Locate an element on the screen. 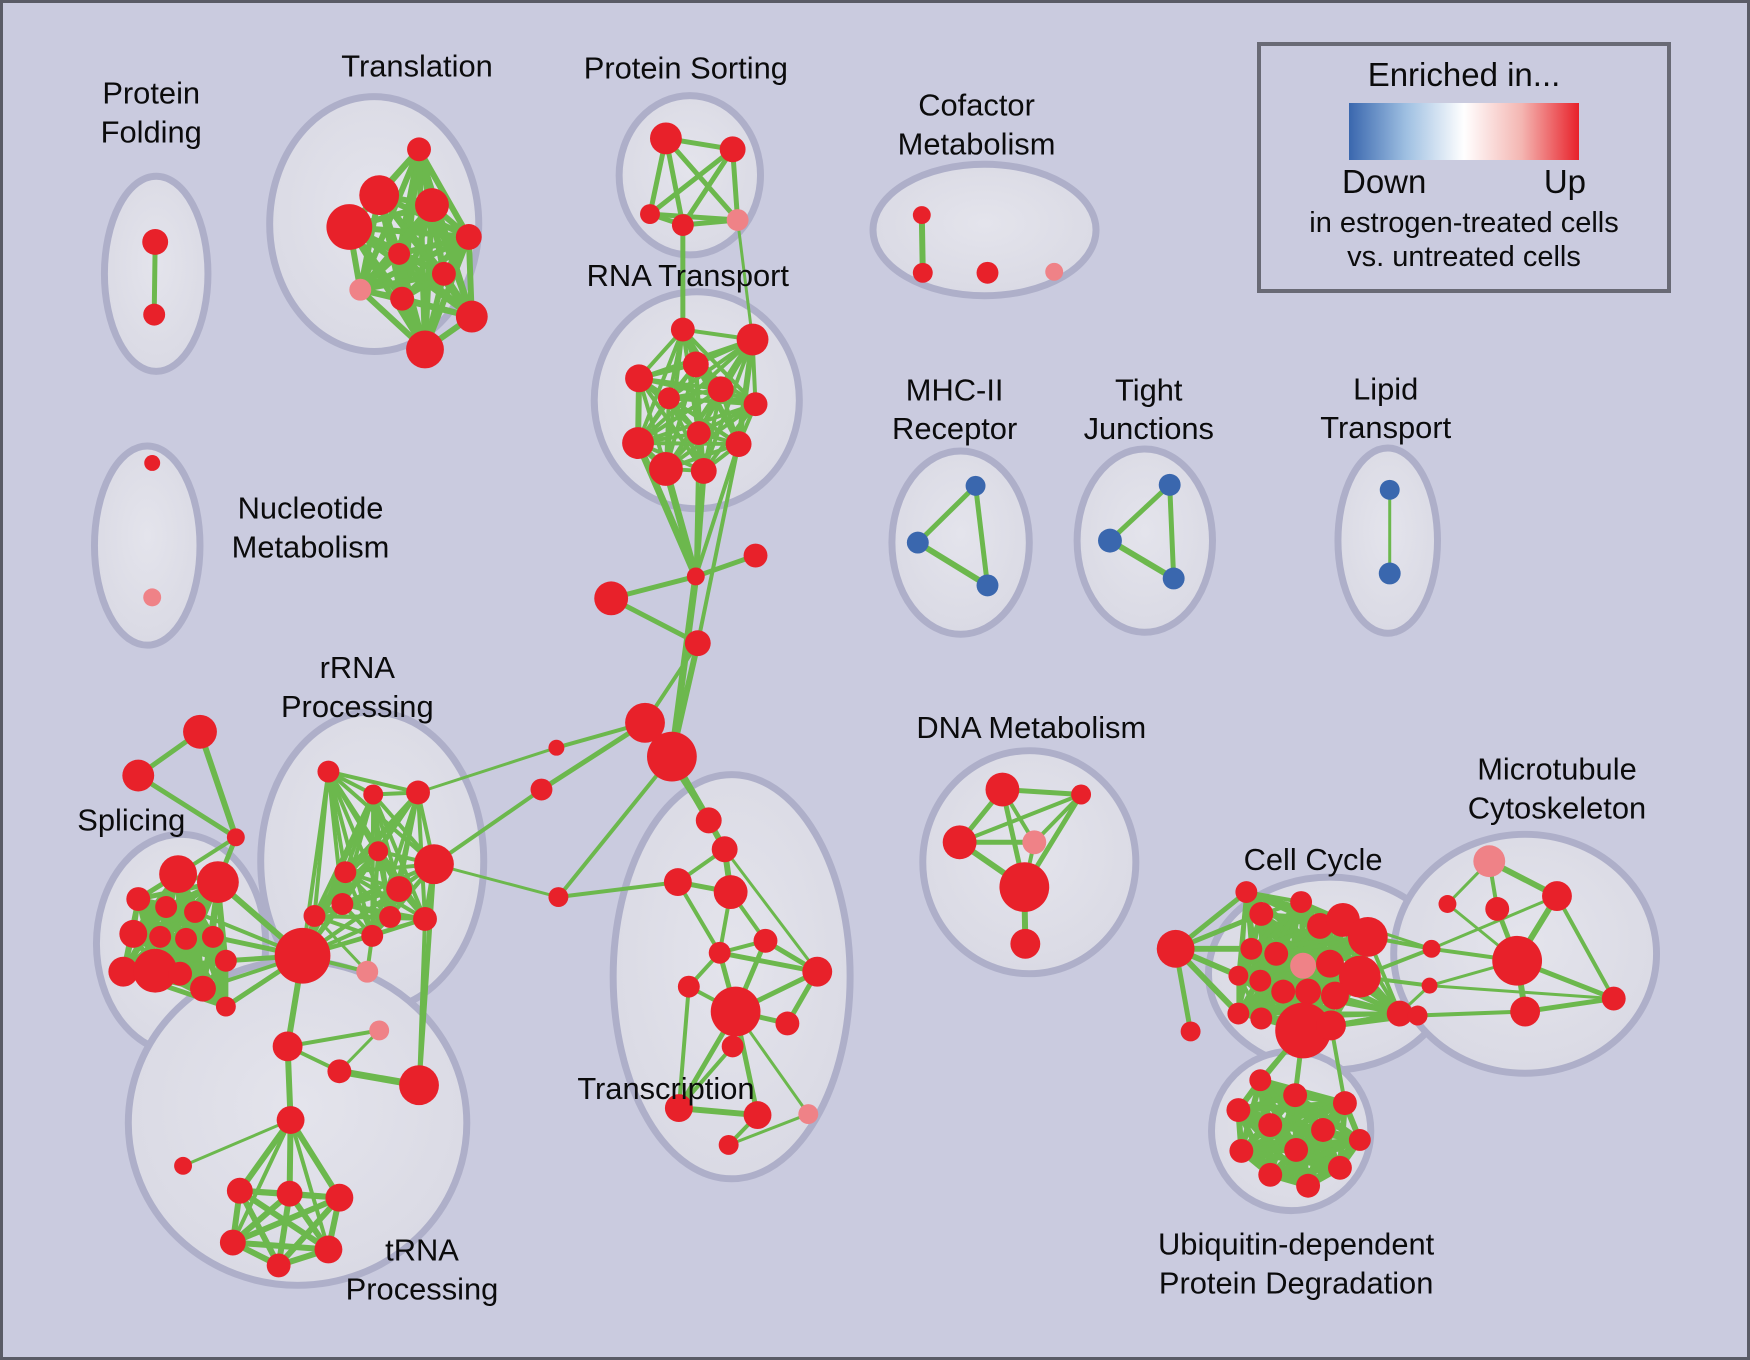 The height and width of the screenshot is (1360, 1750). gene-set-node-cc12 is located at coordinates (1283, 991).